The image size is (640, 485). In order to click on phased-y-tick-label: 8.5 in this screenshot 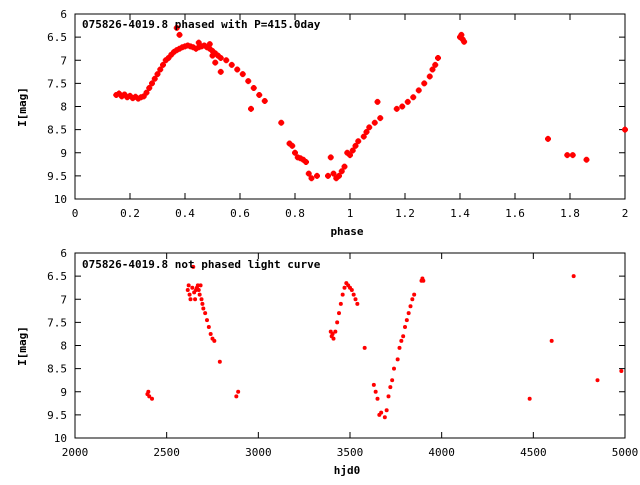, I will do `click(57, 130)`.